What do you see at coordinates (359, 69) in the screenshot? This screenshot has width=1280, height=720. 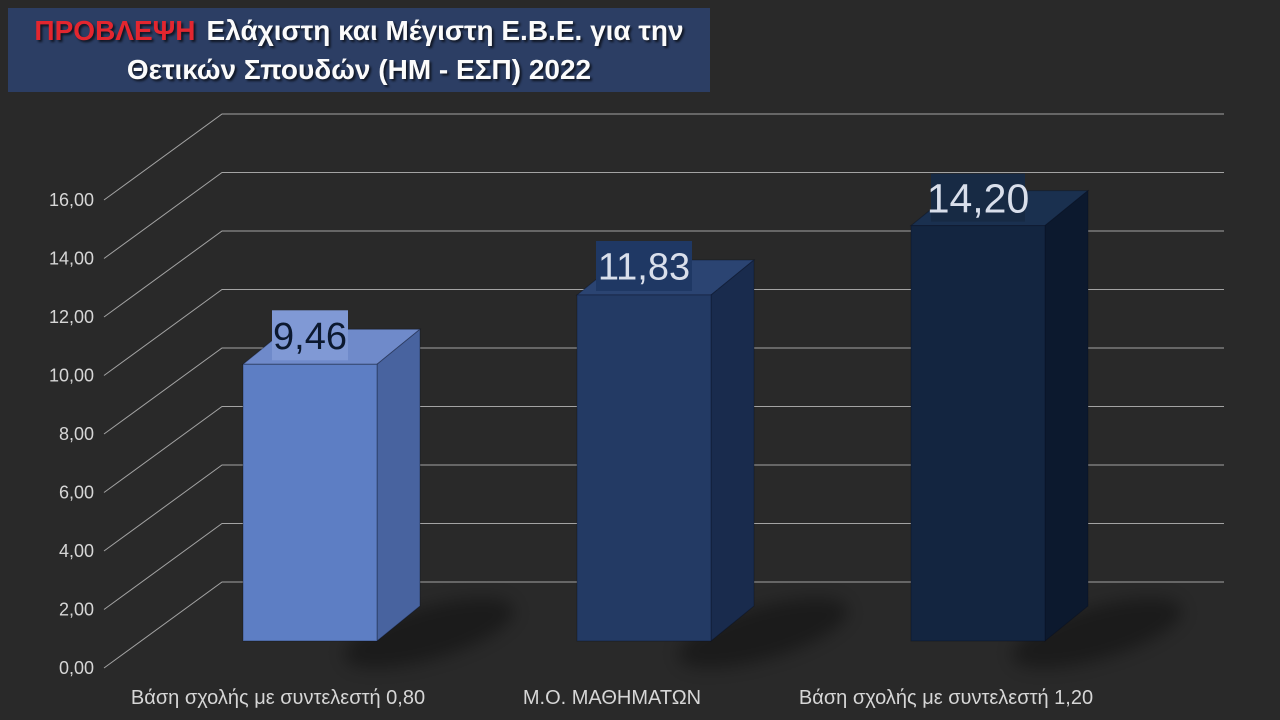 I see `title-line-2: Θετικών Σπουδών (ΗΜ - ΕΣΠ) 2022` at bounding box center [359, 69].